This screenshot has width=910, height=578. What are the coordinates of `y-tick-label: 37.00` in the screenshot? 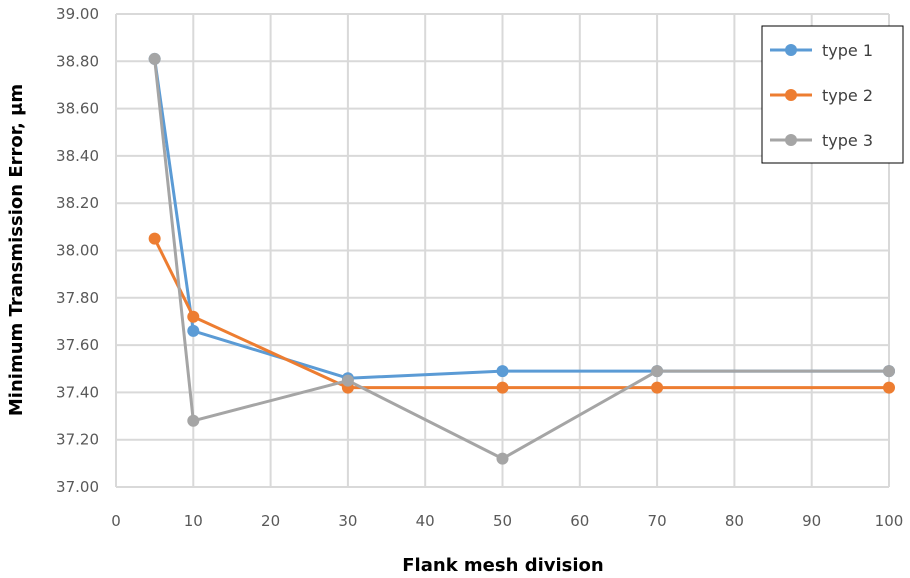 It's located at (77, 487).